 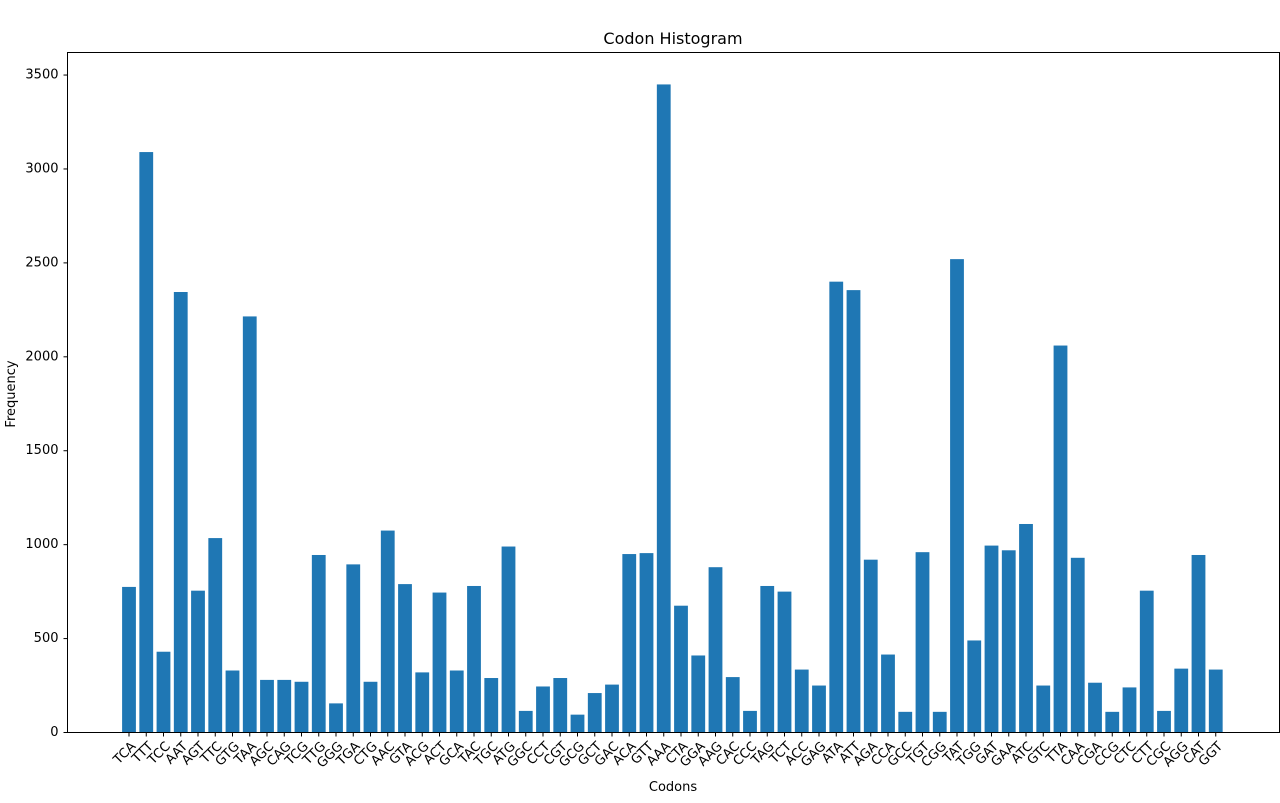 I want to click on bar-tct, so click(x=784, y=662).